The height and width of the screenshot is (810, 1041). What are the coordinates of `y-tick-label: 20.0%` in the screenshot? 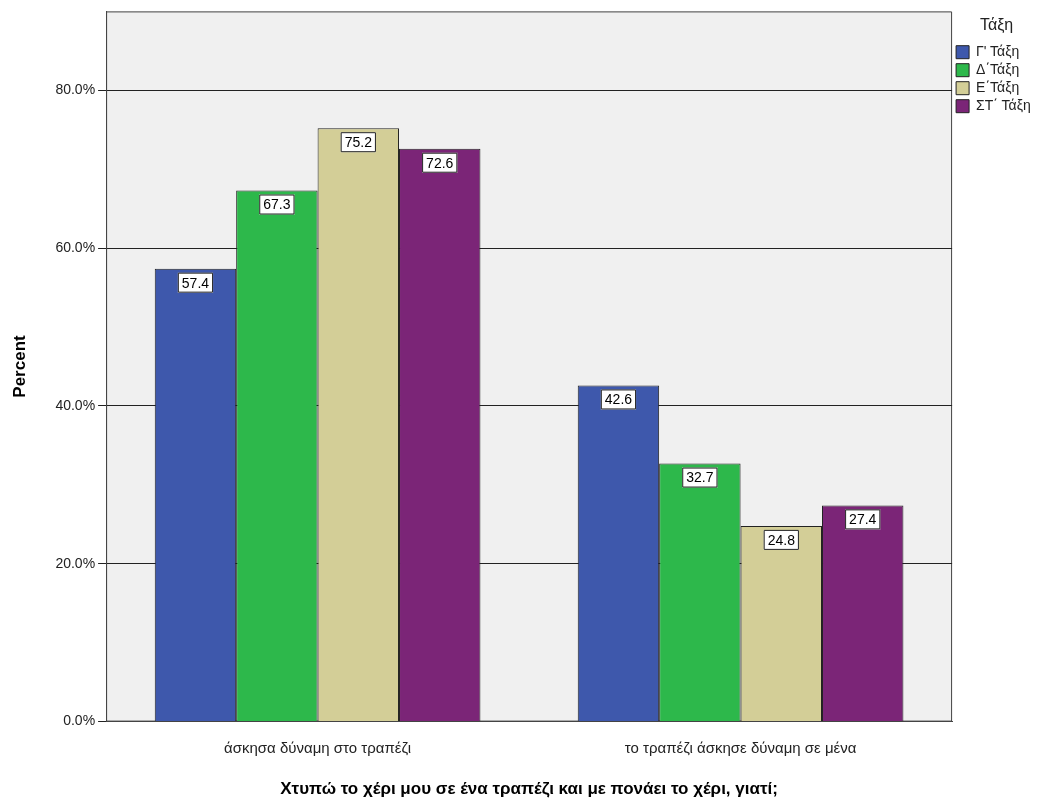 It's located at (75, 562).